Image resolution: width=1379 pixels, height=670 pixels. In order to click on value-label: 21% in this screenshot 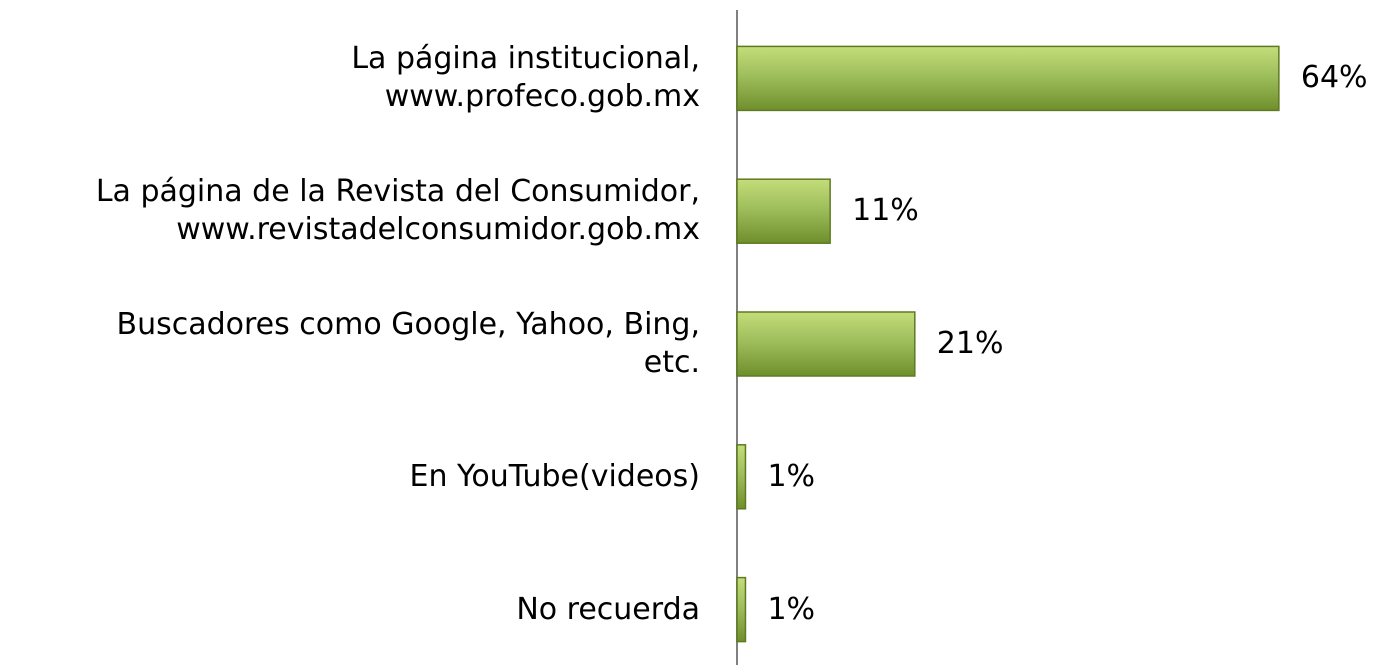, I will do `click(970, 343)`.